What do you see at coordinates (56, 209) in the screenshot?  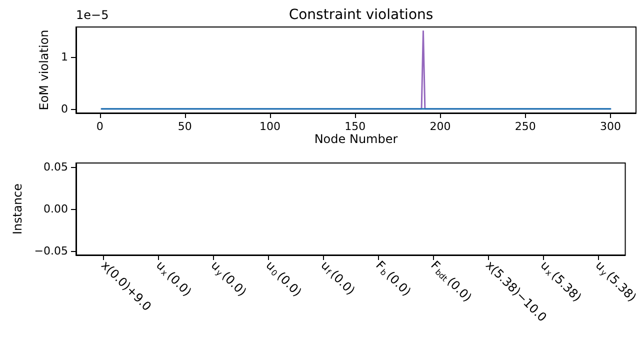 I see `y-tick-label: 0.00` at bounding box center [56, 209].